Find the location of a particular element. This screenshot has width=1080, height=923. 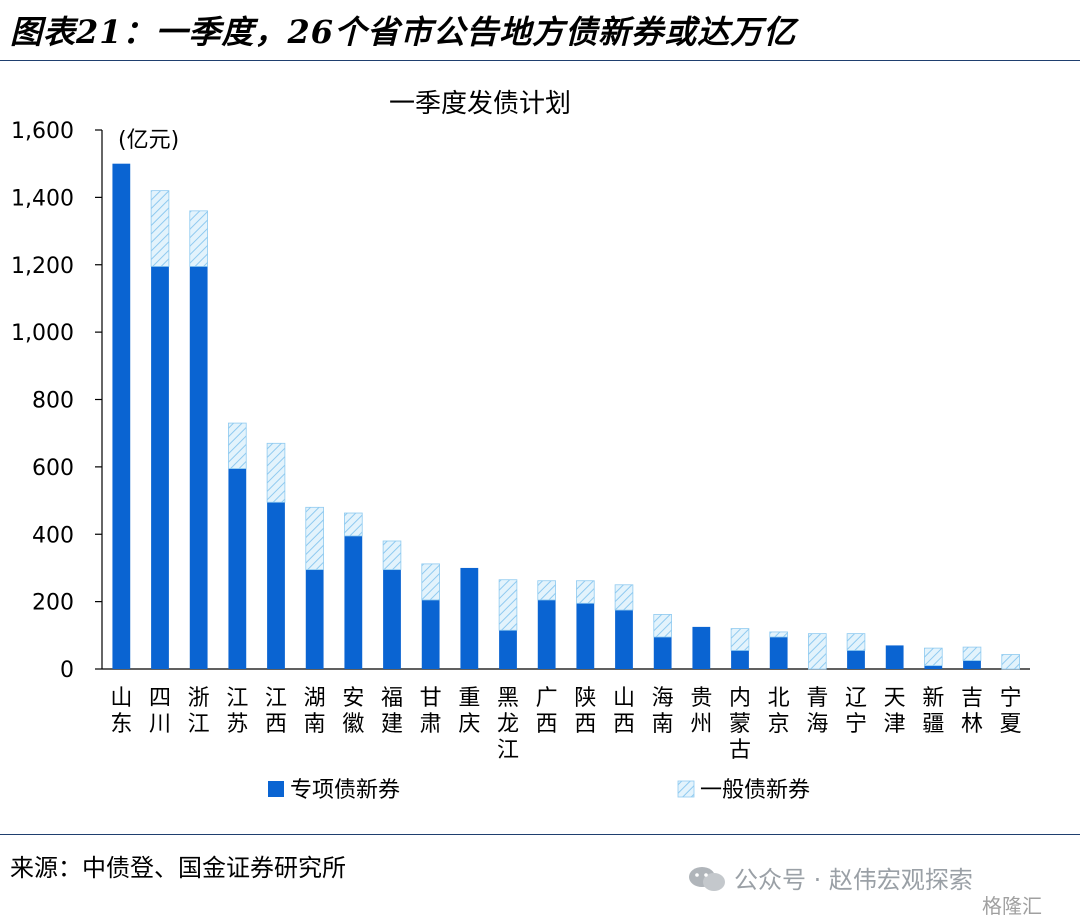

header-divider is located at coordinates (540, 60).